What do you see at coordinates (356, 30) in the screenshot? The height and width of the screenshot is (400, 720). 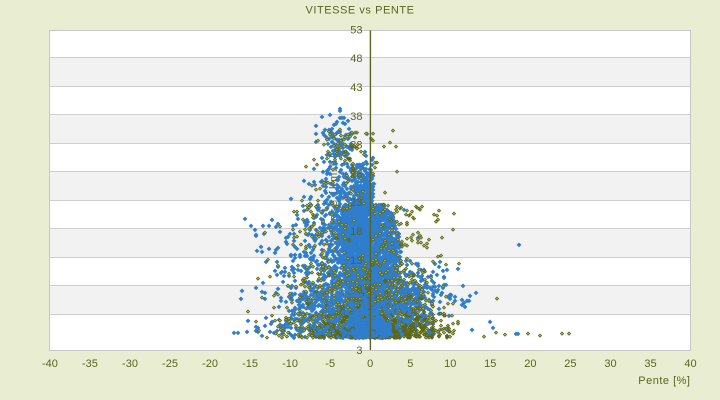 I see `svg-text: 53` at bounding box center [356, 30].